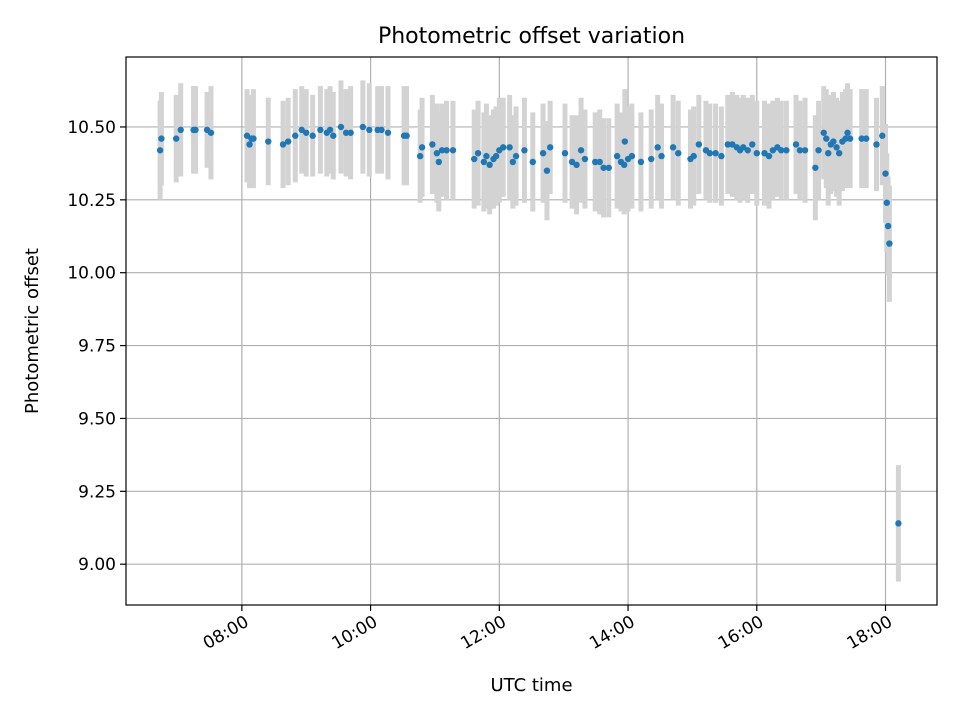  I want to click on y-tick-label: 9.25, so click(97, 492).